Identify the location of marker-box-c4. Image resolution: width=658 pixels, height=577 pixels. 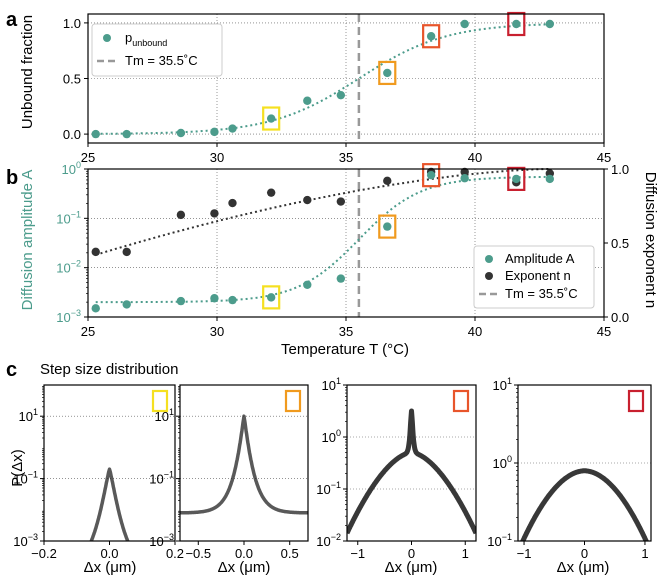
(636, 401).